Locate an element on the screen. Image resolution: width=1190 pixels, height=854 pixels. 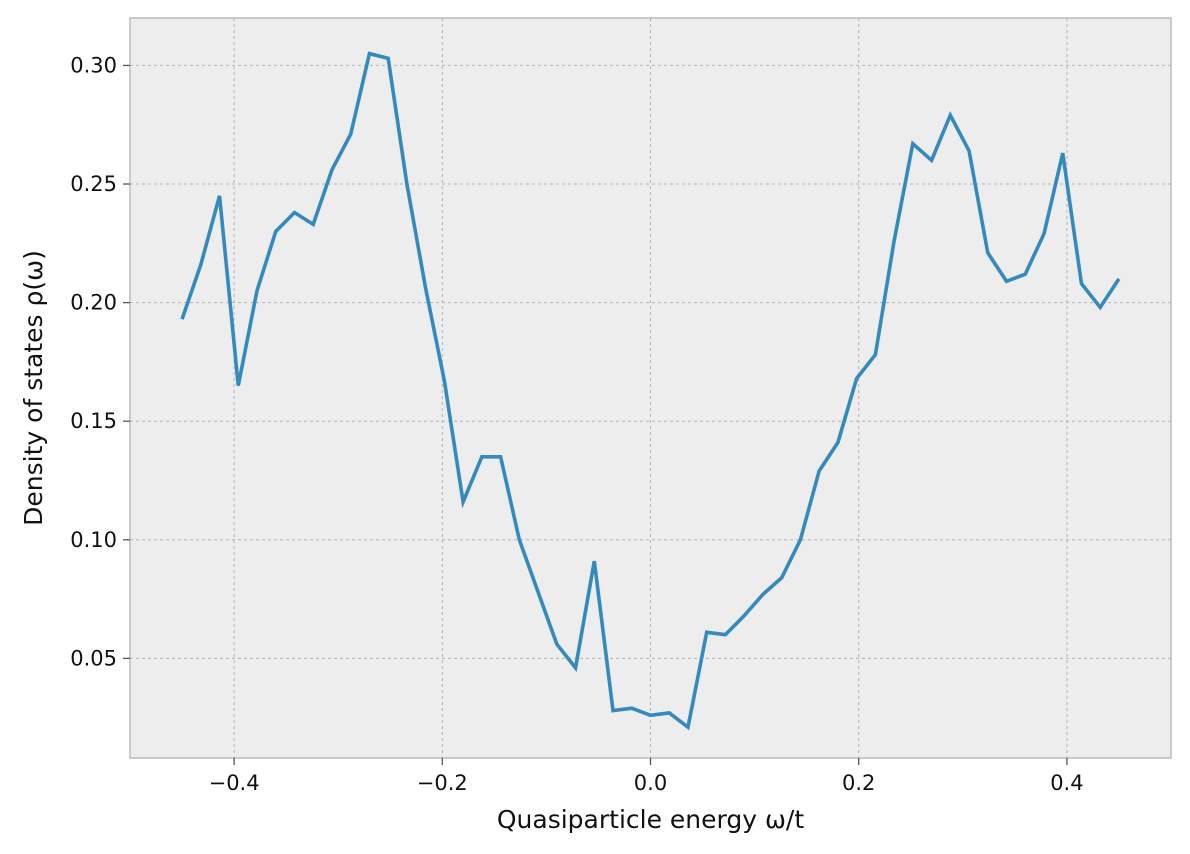
x-tick-label: 0.4 is located at coordinates (1066, 783).